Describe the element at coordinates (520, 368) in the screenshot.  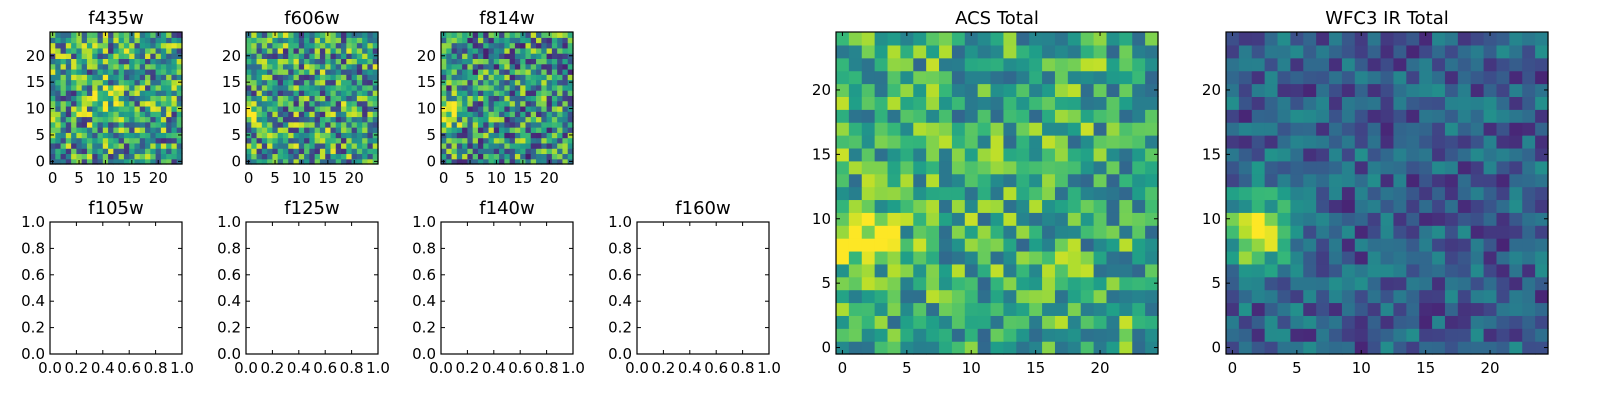
I see `x-tick-label: 0.6` at that location.